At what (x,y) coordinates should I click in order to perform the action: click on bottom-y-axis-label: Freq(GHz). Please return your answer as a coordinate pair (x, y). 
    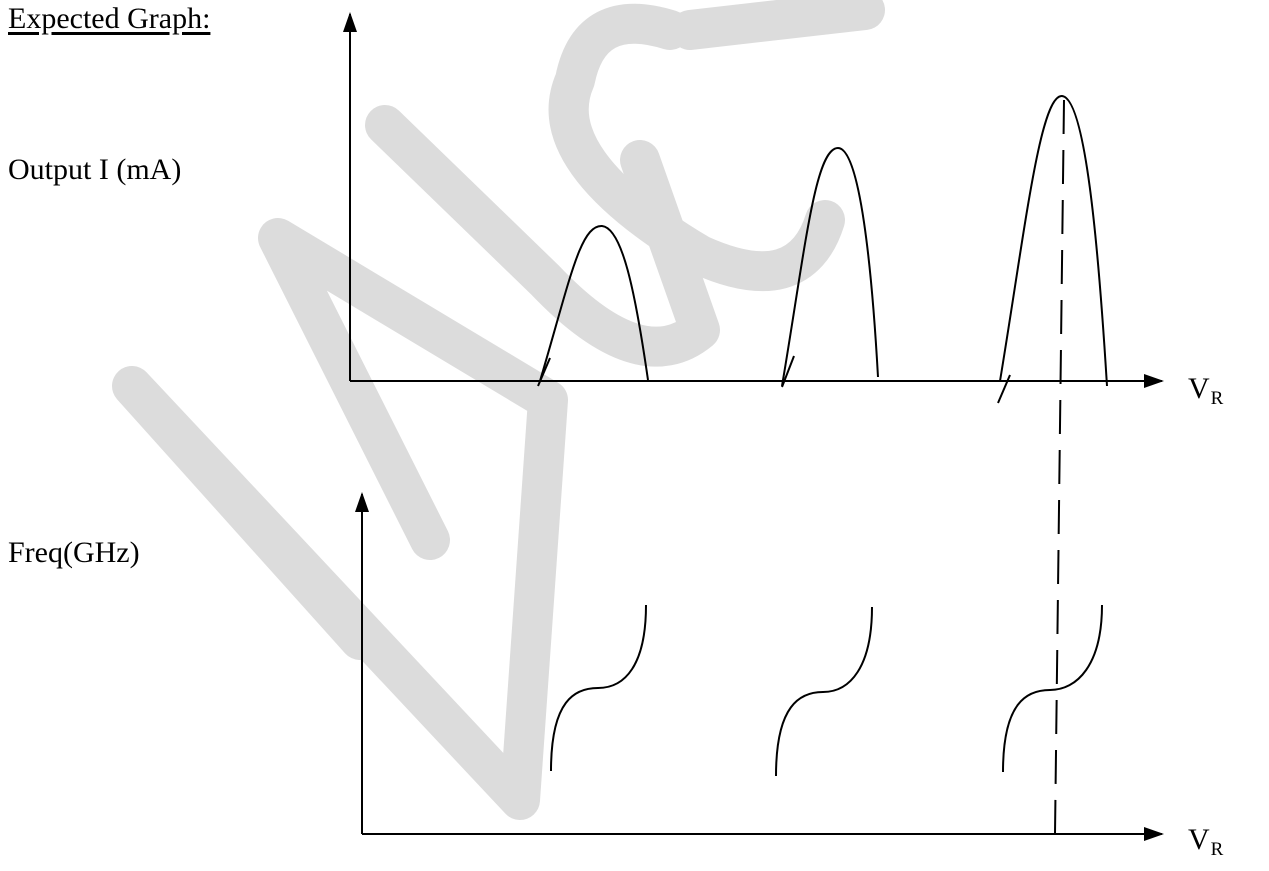
    Looking at the image, I should click on (74, 552).